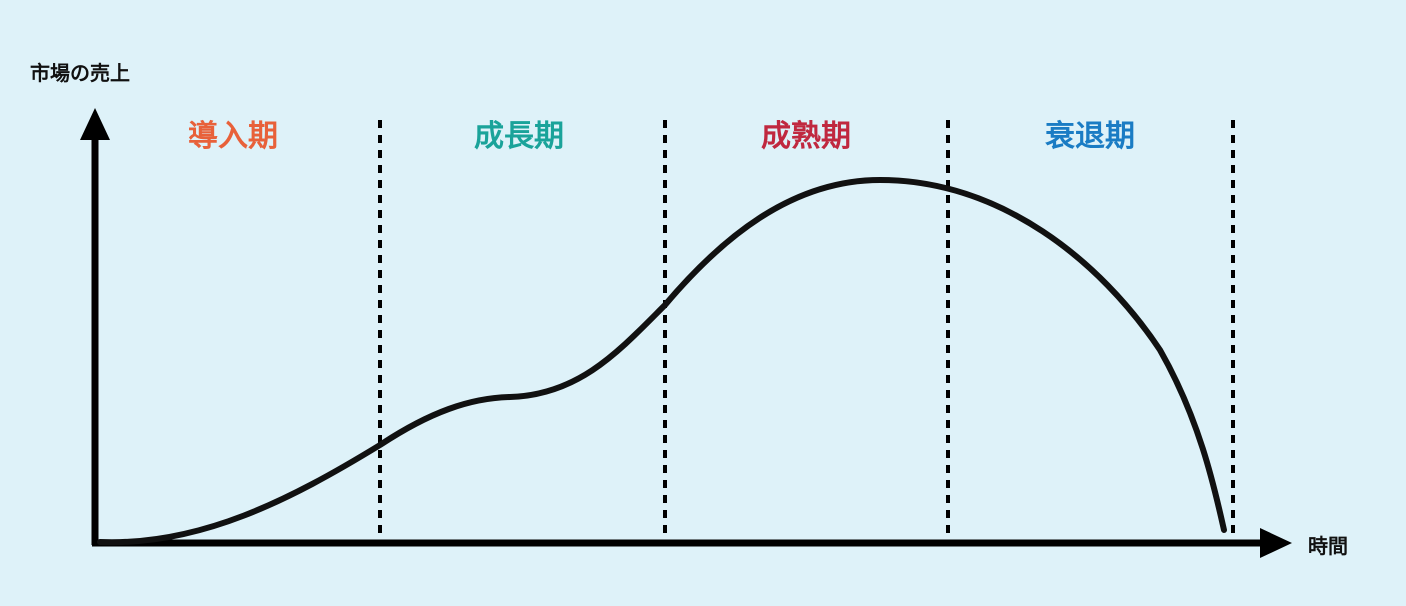 Image resolution: width=1406 pixels, height=606 pixels. What do you see at coordinates (806, 136) in the screenshot?
I see `stage-label-maturity: 成熟期` at bounding box center [806, 136].